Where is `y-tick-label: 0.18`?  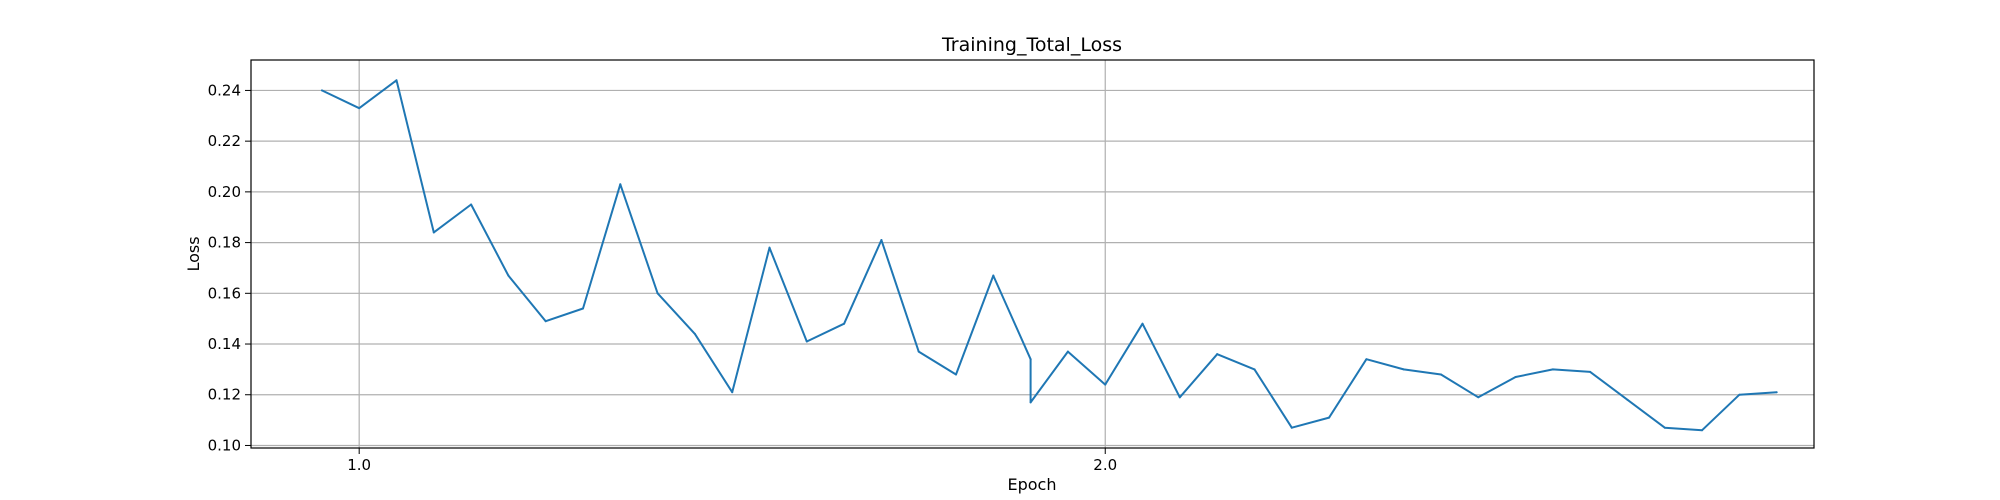
y-tick-label: 0.18 is located at coordinates (224, 243).